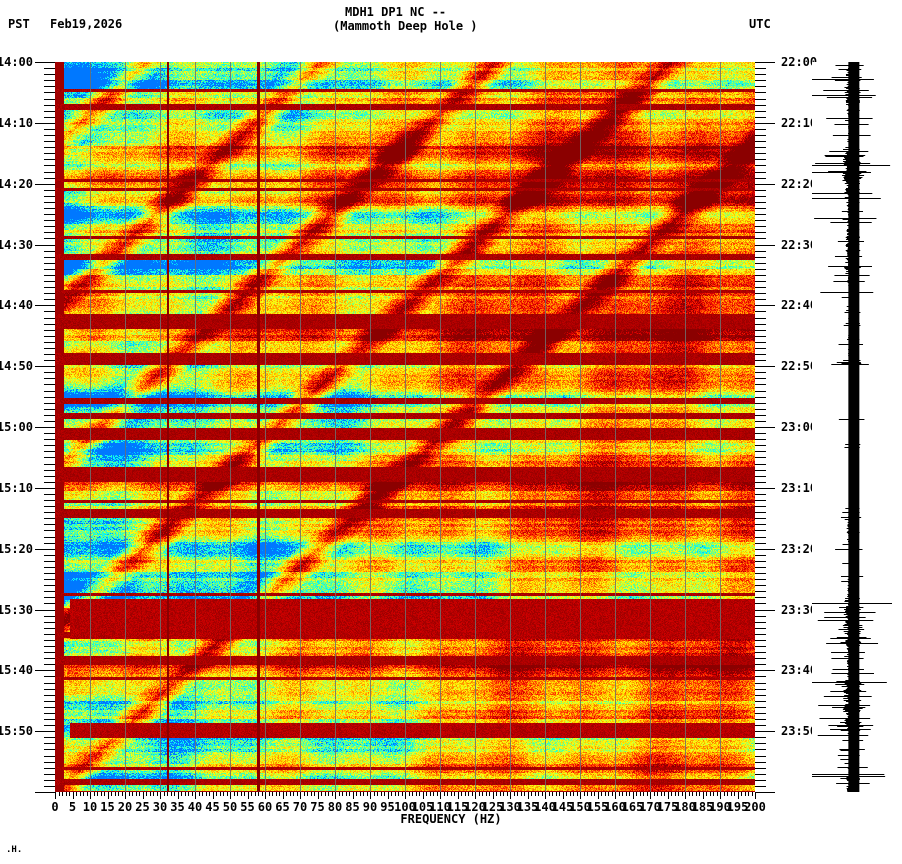 This screenshot has width=902, height=864. Describe the element at coordinates (457, 807) in the screenshot. I see `freq-axis-label: 115` at that location.